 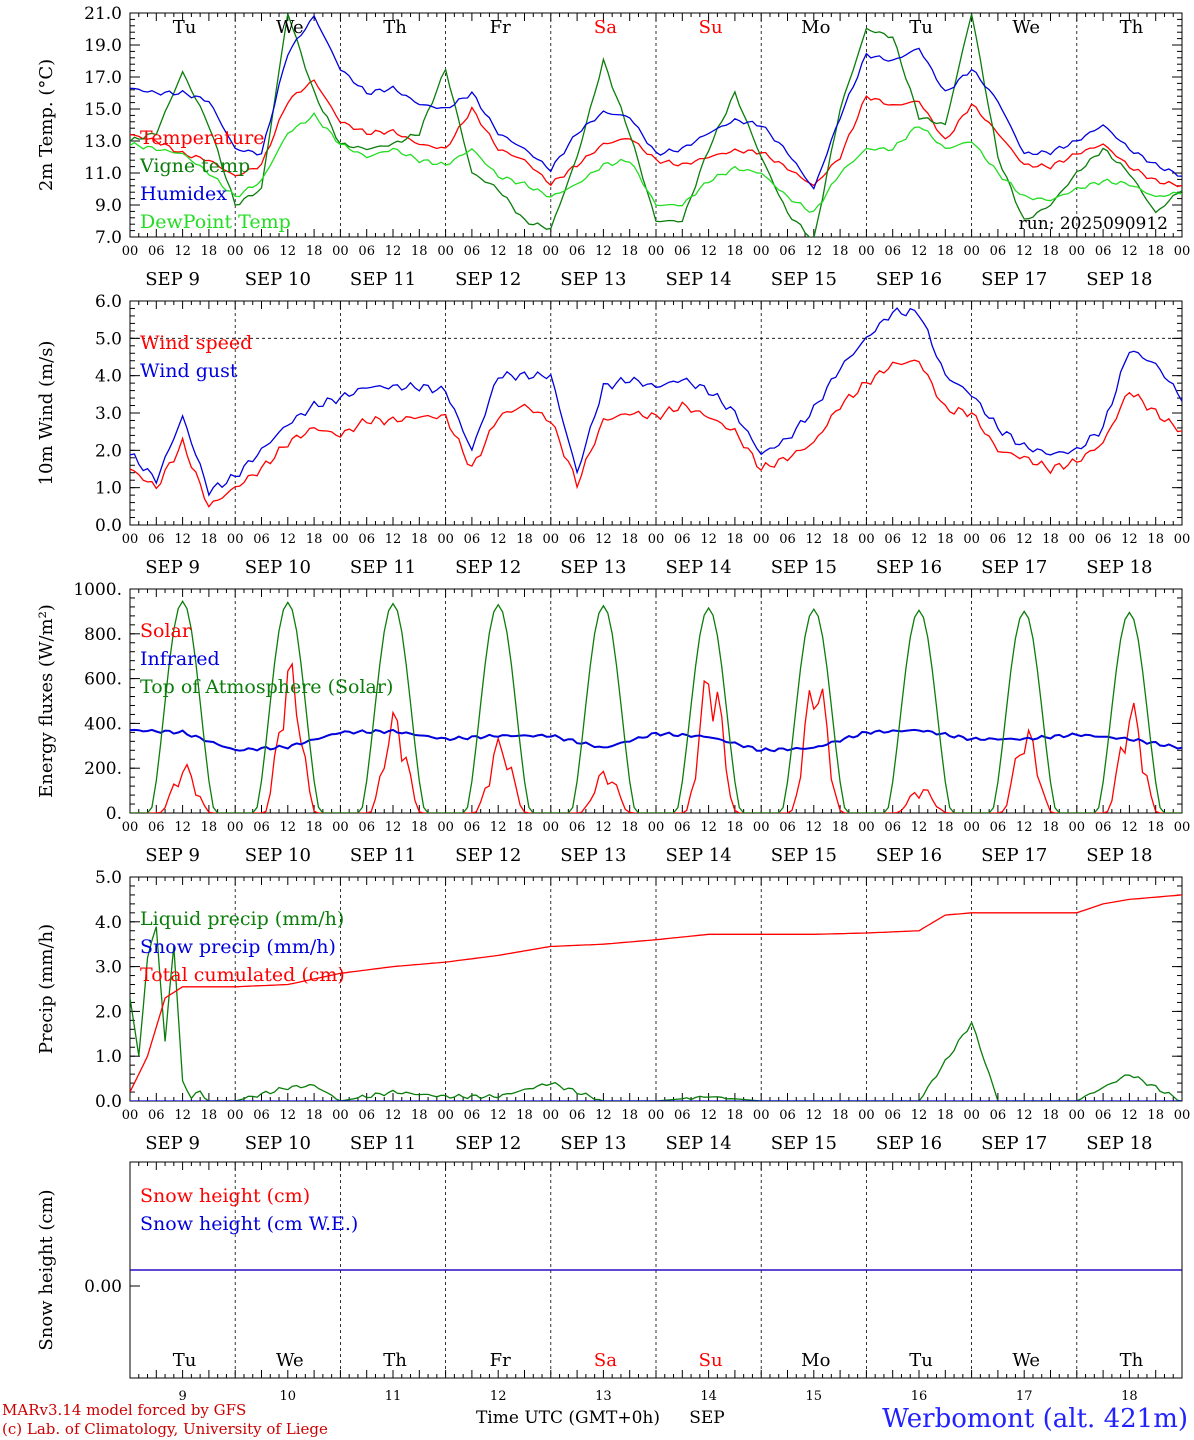 What do you see at coordinates (1026, 27) in the screenshot?
I see `weekday-label: We` at bounding box center [1026, 27].